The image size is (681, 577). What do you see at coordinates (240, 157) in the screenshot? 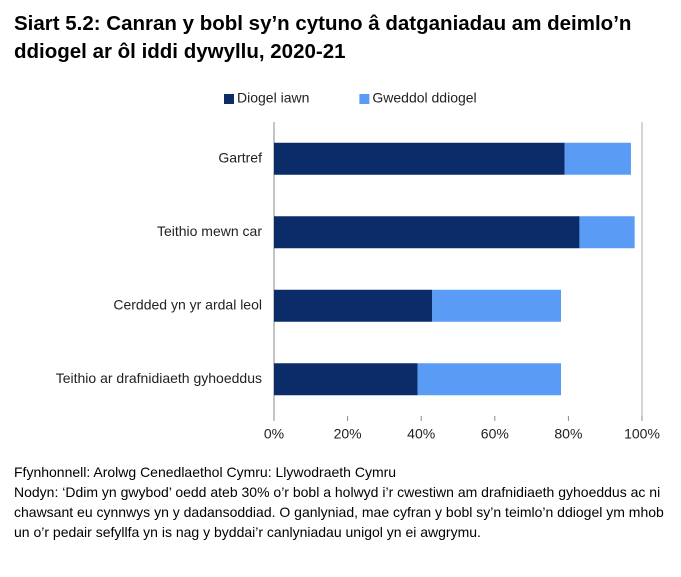
I see `y-tick-label: Gartref` at bounding box center [240, 157].